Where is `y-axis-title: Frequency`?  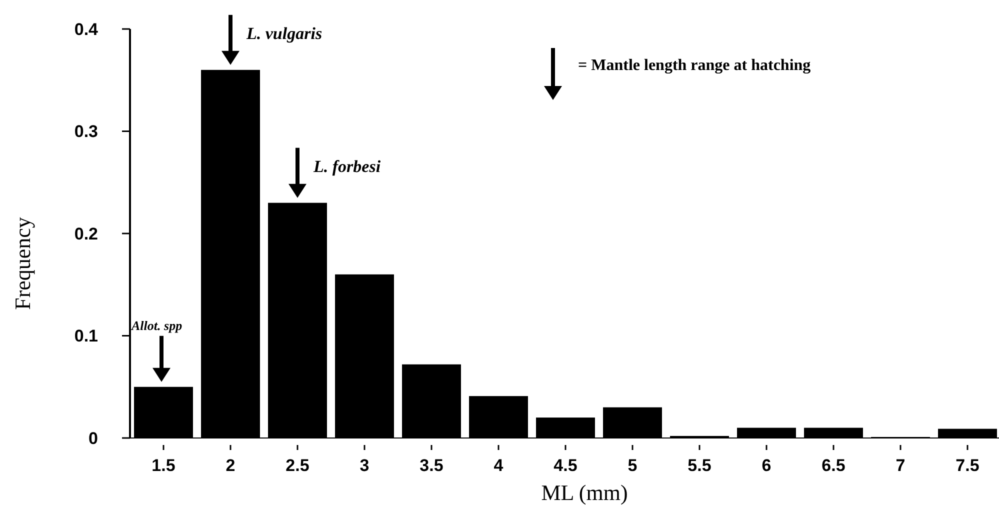
y-axis-title: Frequency is located at coordinates (22, 263).